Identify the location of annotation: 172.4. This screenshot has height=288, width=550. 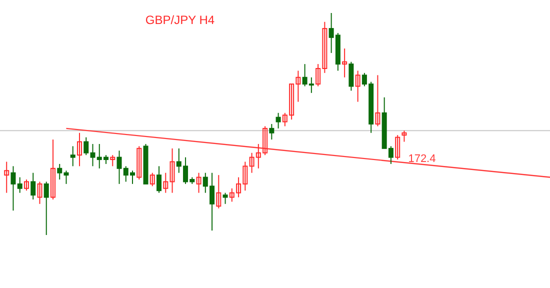
(422, 158).